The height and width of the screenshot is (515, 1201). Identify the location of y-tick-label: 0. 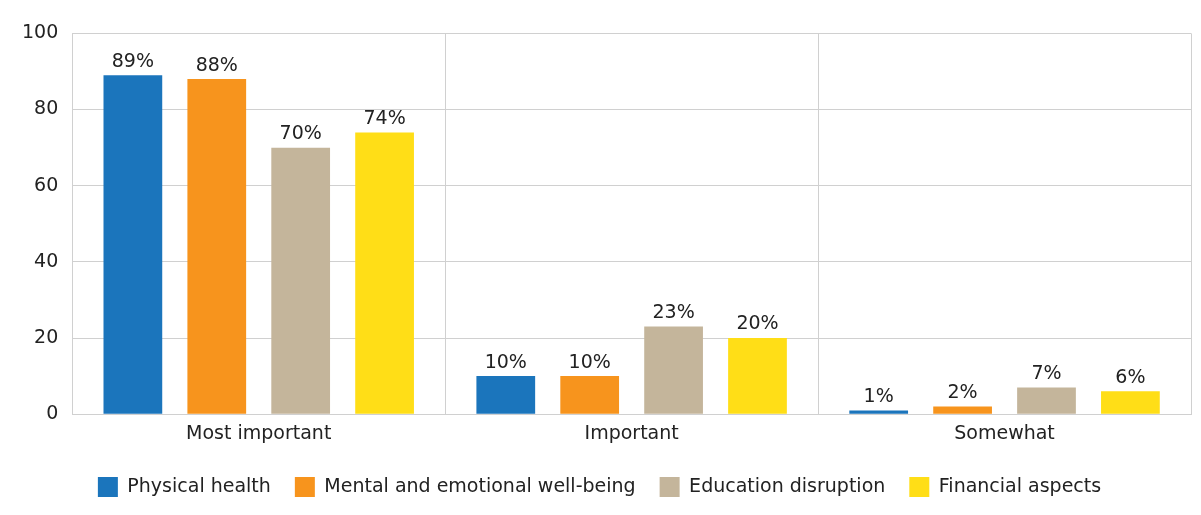
(52, 412).